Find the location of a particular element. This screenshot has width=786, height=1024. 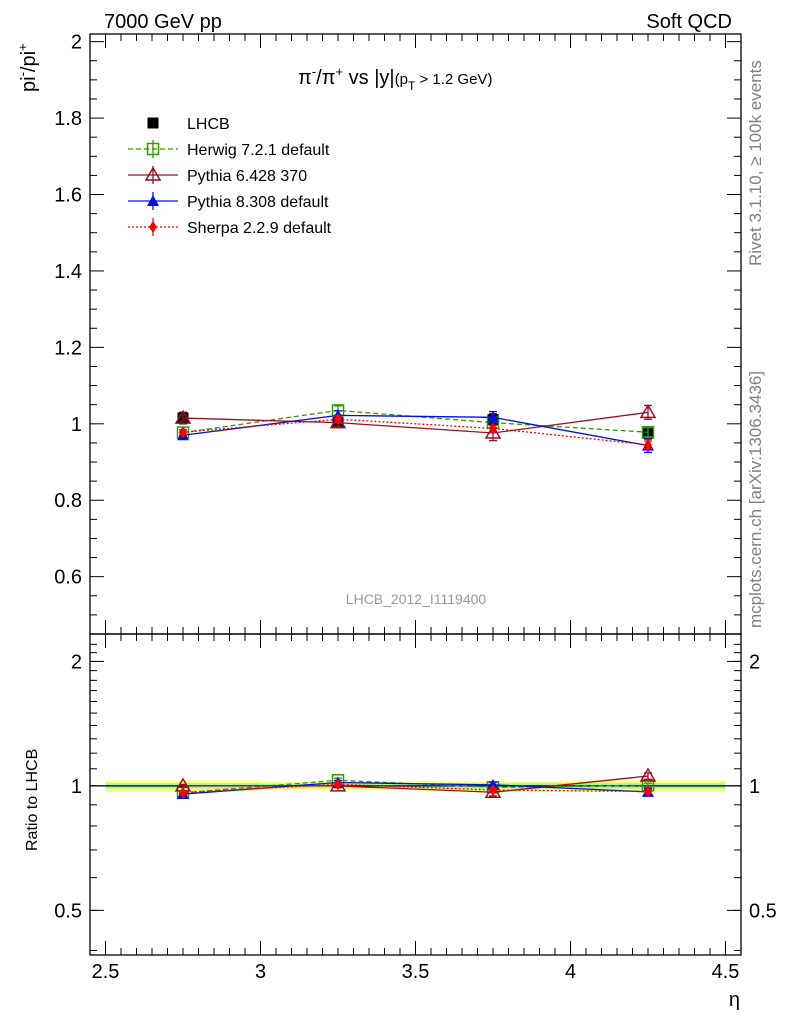

x-tick-label: 3 is located at coordinates (260, 972).